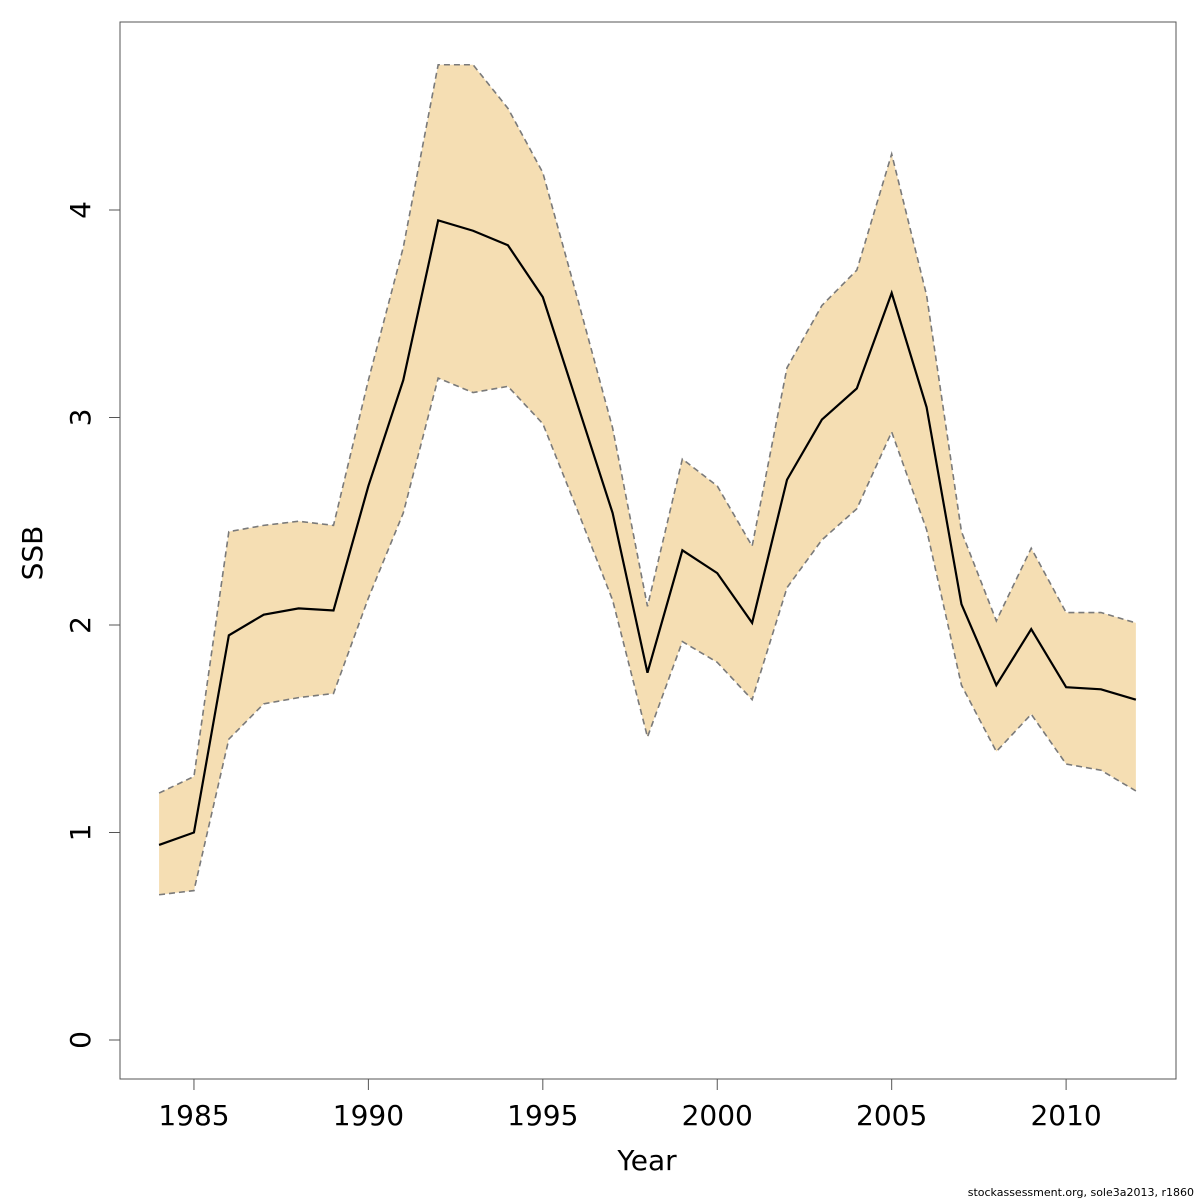  What do you see at coordinates (1081, 1192) in the screenshot?
I see `footer-note: stockassessment.org, sole3a2013, r1860` at bounding box center [1081, 1192].